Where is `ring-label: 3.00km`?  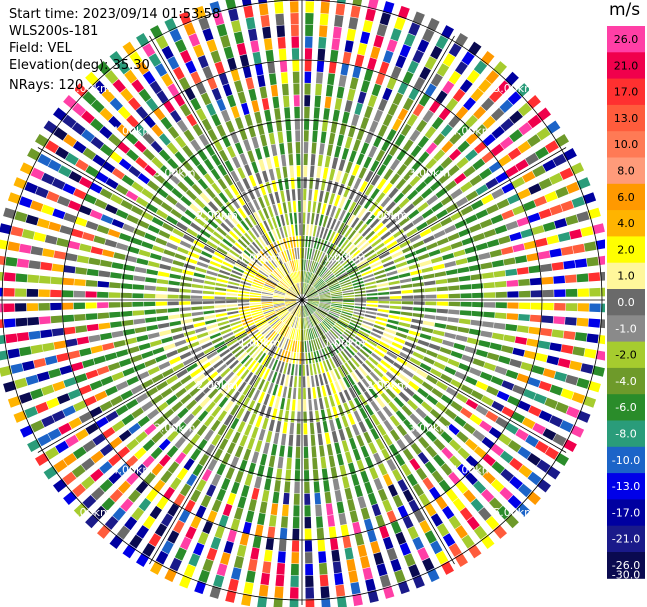
ring-label: 3.00km is located at coordinates (175, 173).